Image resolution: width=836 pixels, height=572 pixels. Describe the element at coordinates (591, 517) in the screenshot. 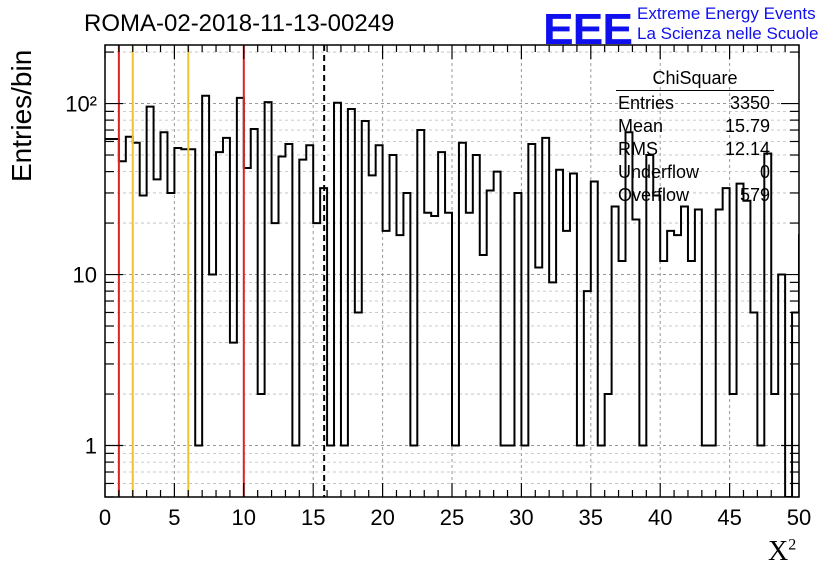

I see `x-tick-label: 35` at that location.